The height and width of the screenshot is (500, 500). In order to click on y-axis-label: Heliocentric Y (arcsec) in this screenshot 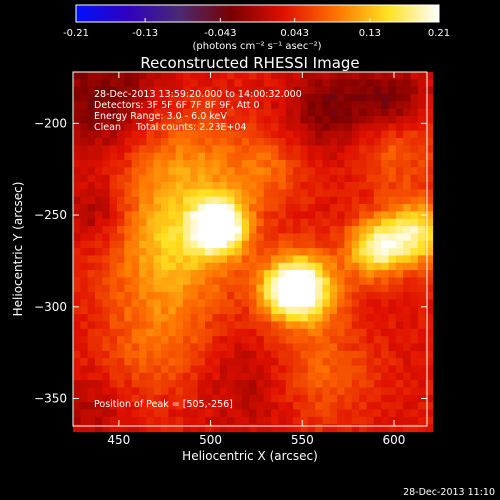, I will do `click(18, 249)`.